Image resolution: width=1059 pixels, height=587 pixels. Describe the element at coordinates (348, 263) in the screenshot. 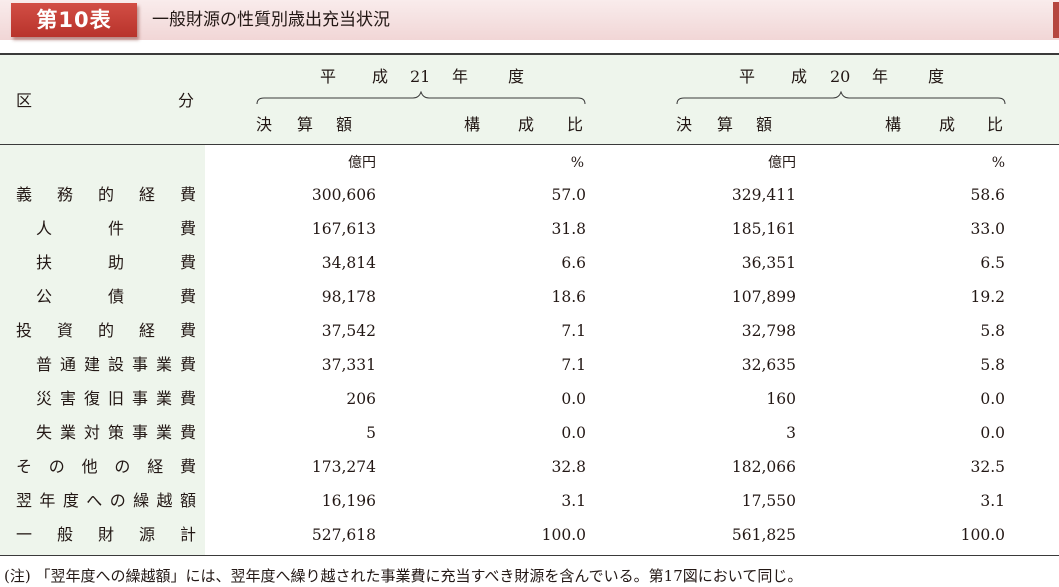

I see `h21-amount-cell: 34,814` at that location.